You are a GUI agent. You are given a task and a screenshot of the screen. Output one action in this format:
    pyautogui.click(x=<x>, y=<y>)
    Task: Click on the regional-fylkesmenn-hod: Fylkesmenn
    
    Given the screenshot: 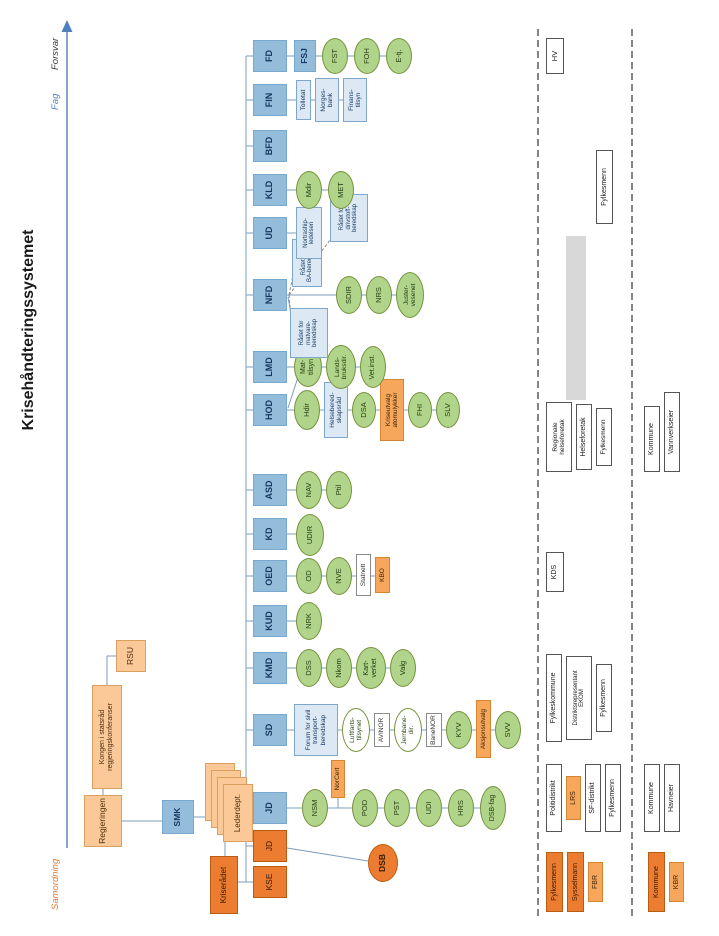 What is the action you would take?
    pyautogui.click(x=604, y=437)
    